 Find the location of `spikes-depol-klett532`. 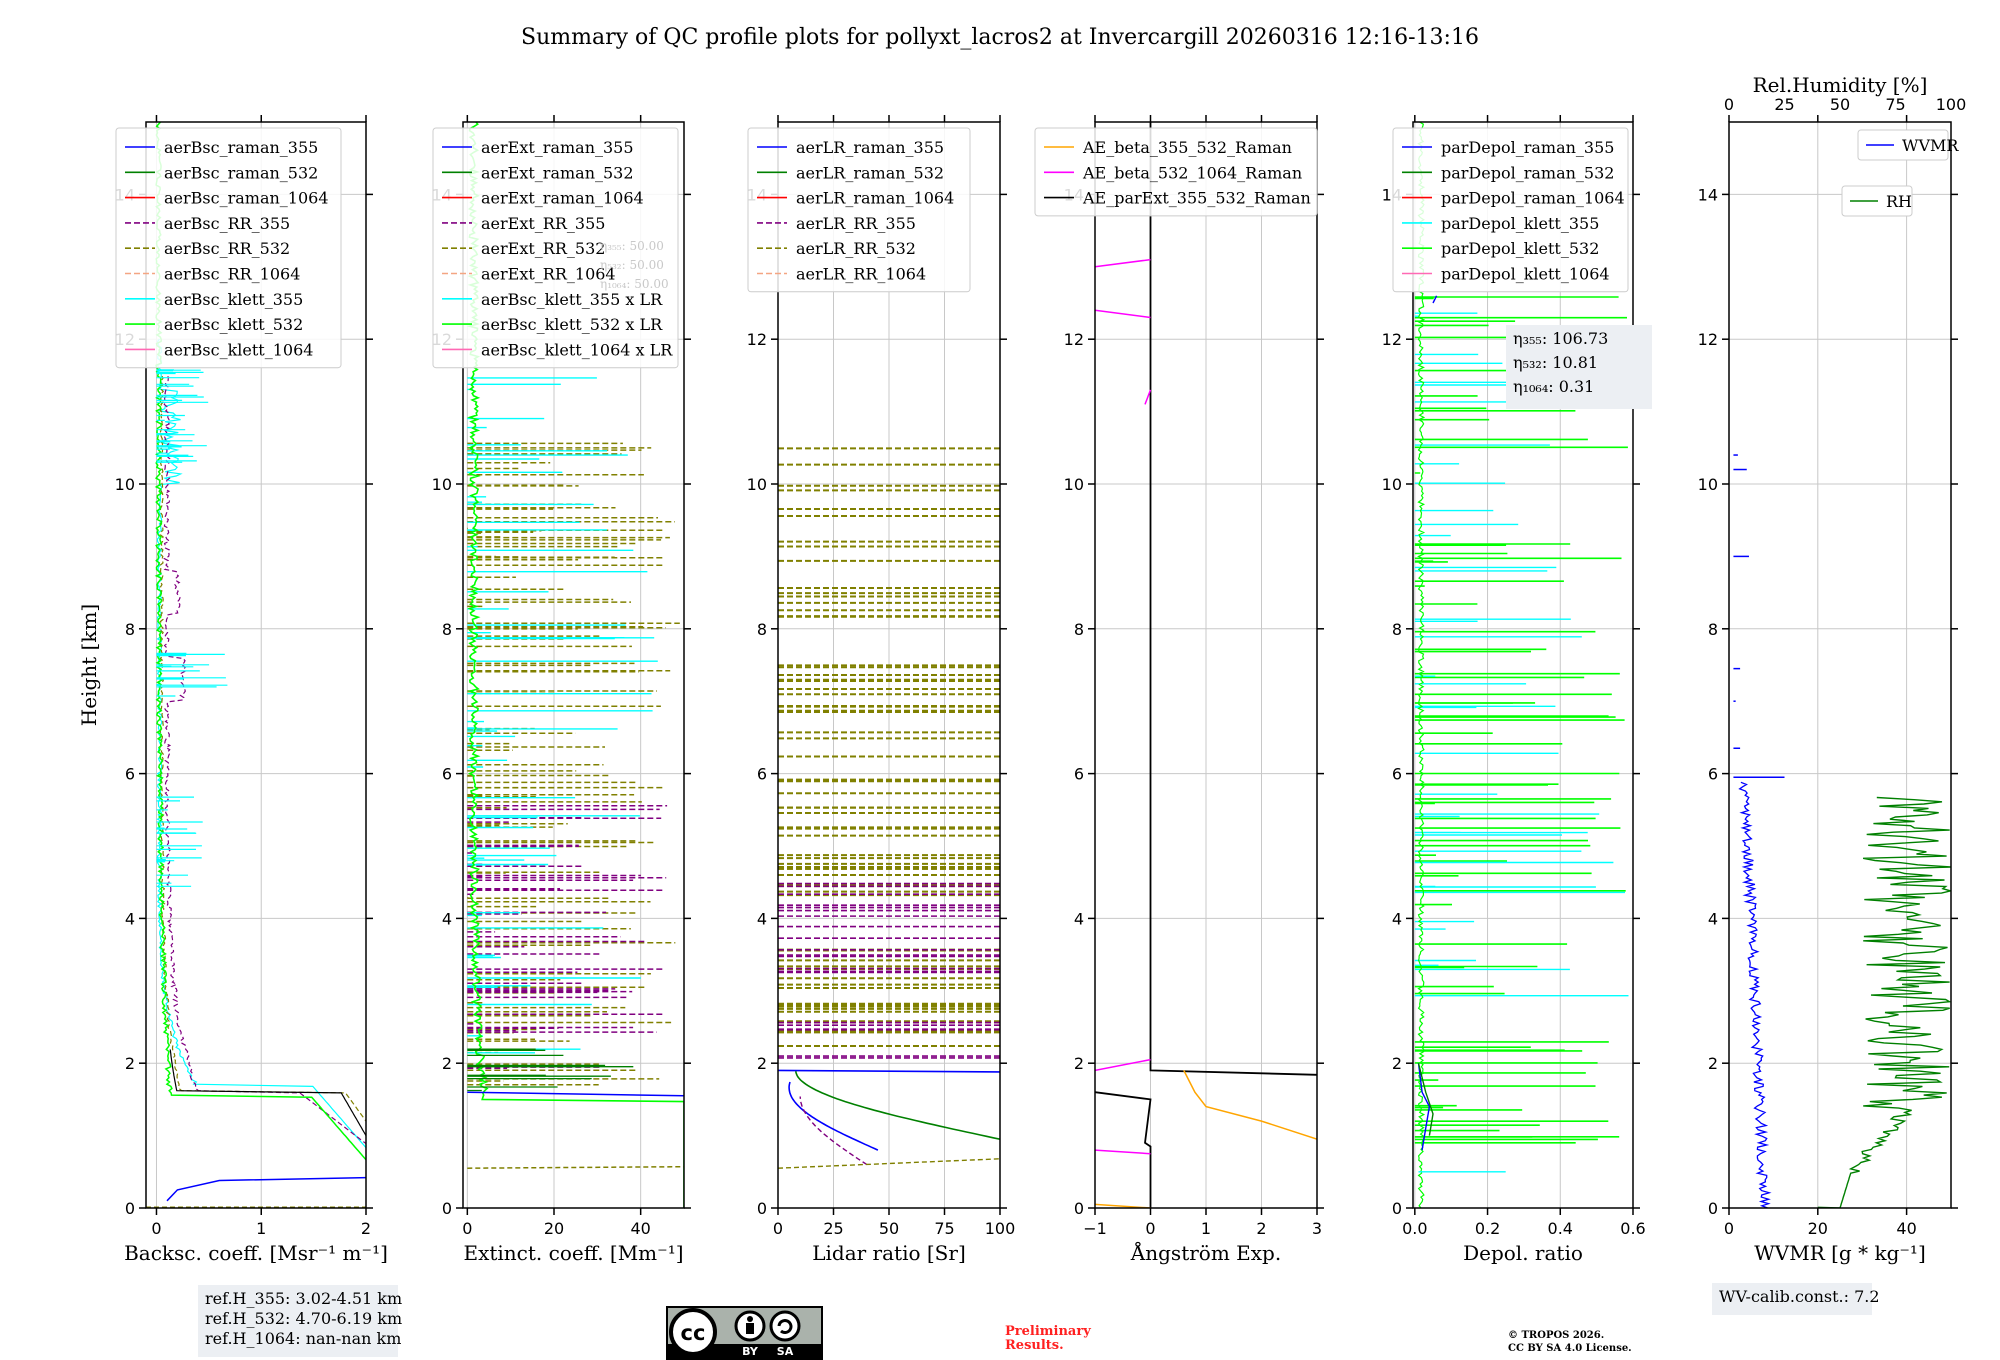

spikes-depol-klett532 is located at coordinates (1521, 720).